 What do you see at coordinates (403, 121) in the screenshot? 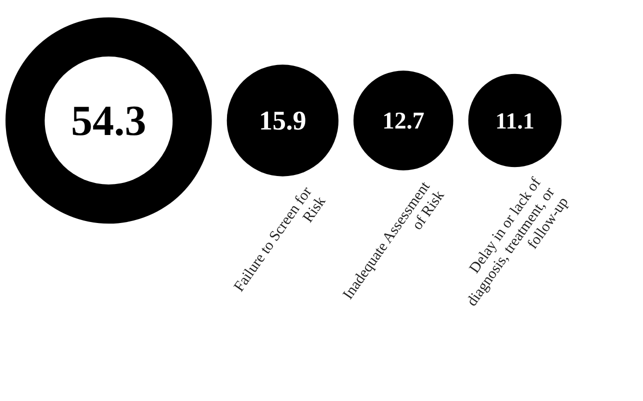
I see `data-label: 12.7` at bounding box center [403, 121].